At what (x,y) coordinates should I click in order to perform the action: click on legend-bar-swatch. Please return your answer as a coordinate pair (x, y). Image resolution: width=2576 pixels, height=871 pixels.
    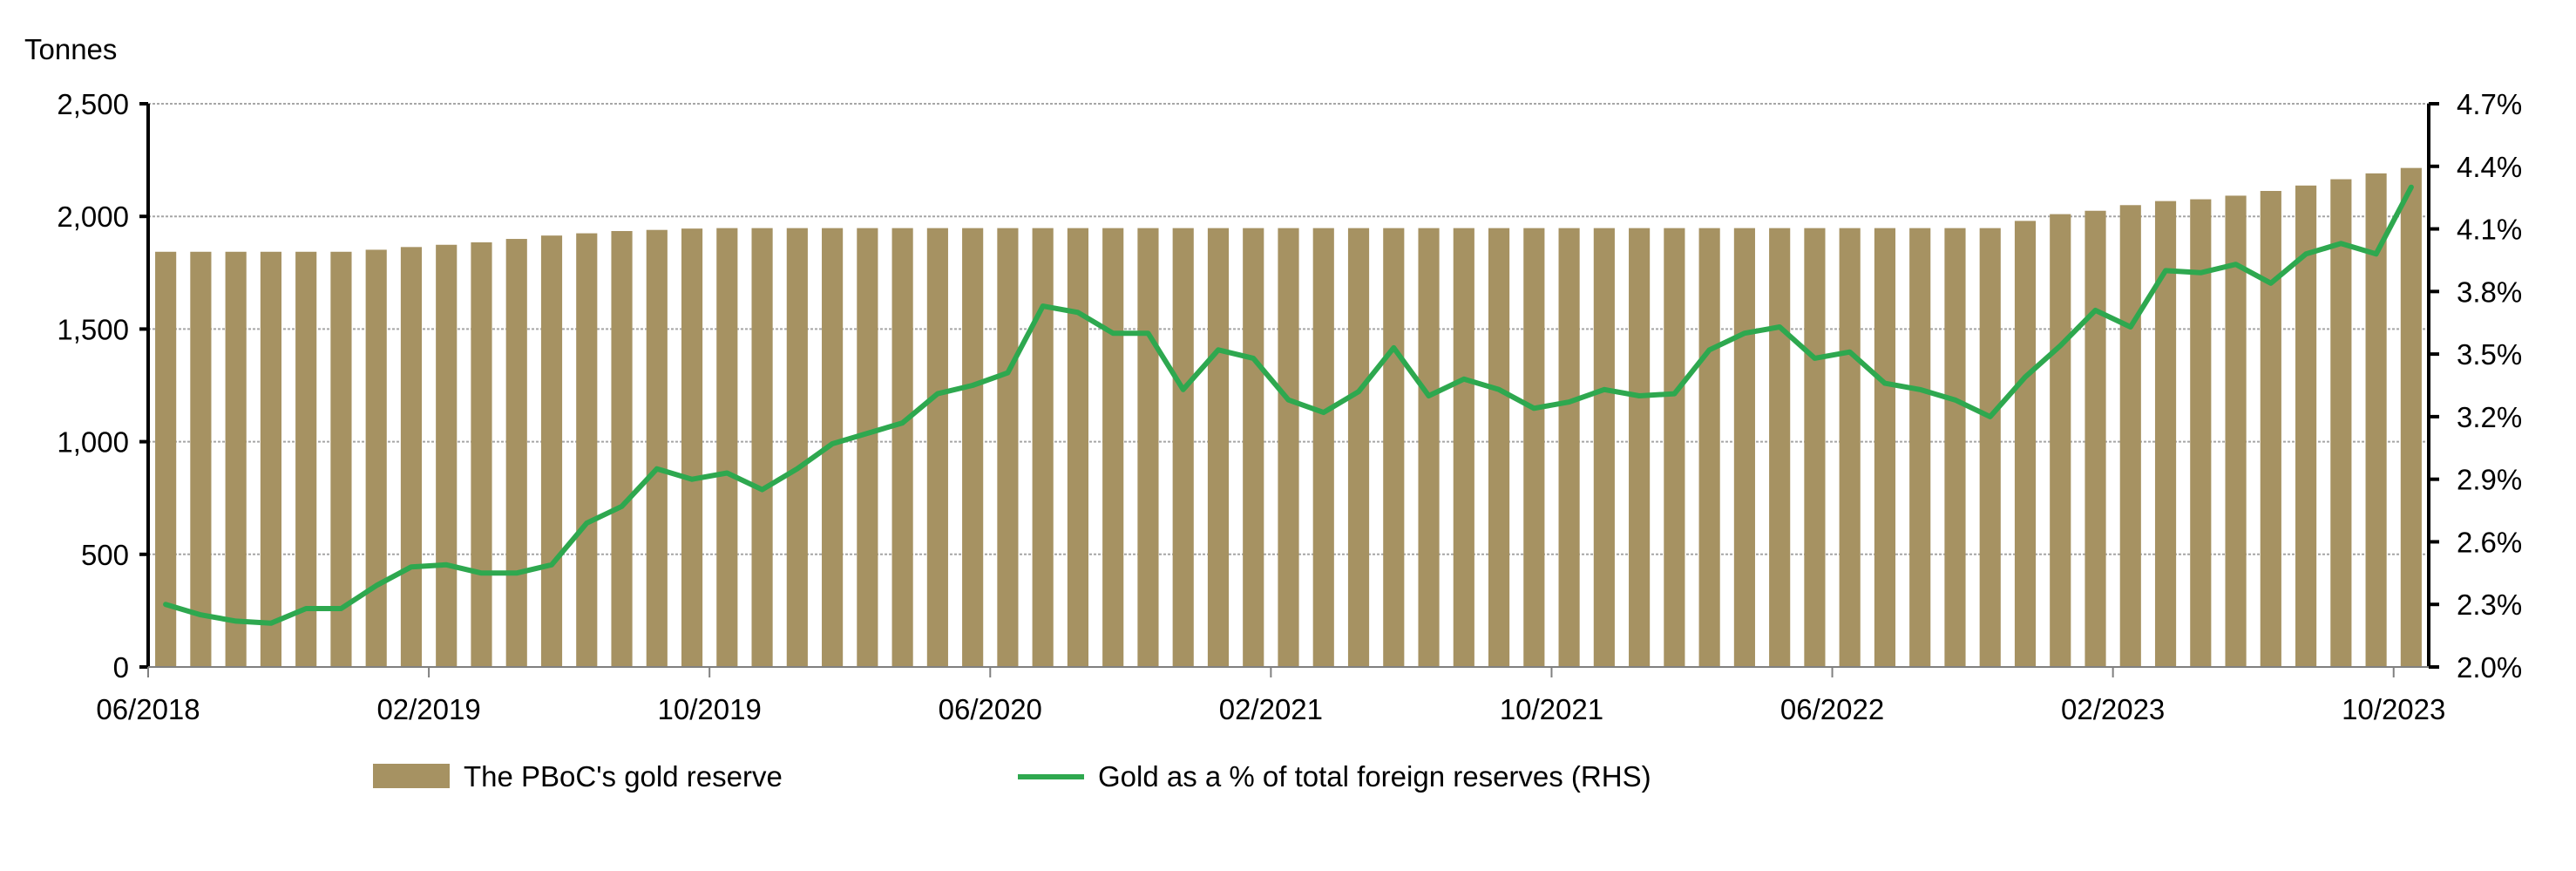
    Looking at the image, I should click on (412, 776).